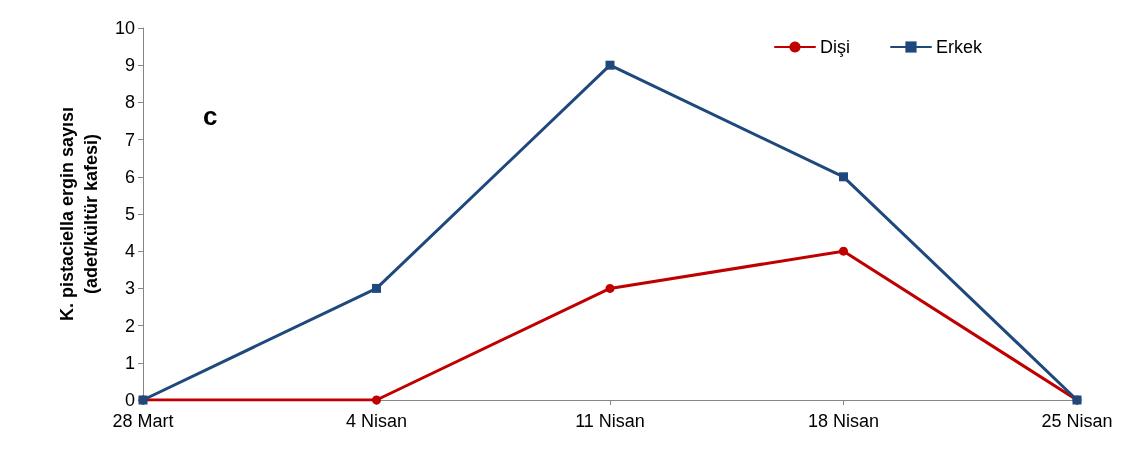 The height and width of the screenshot is (459, 1145). I want to click on x-tick-label: 28 Mart, so click(143, 421).